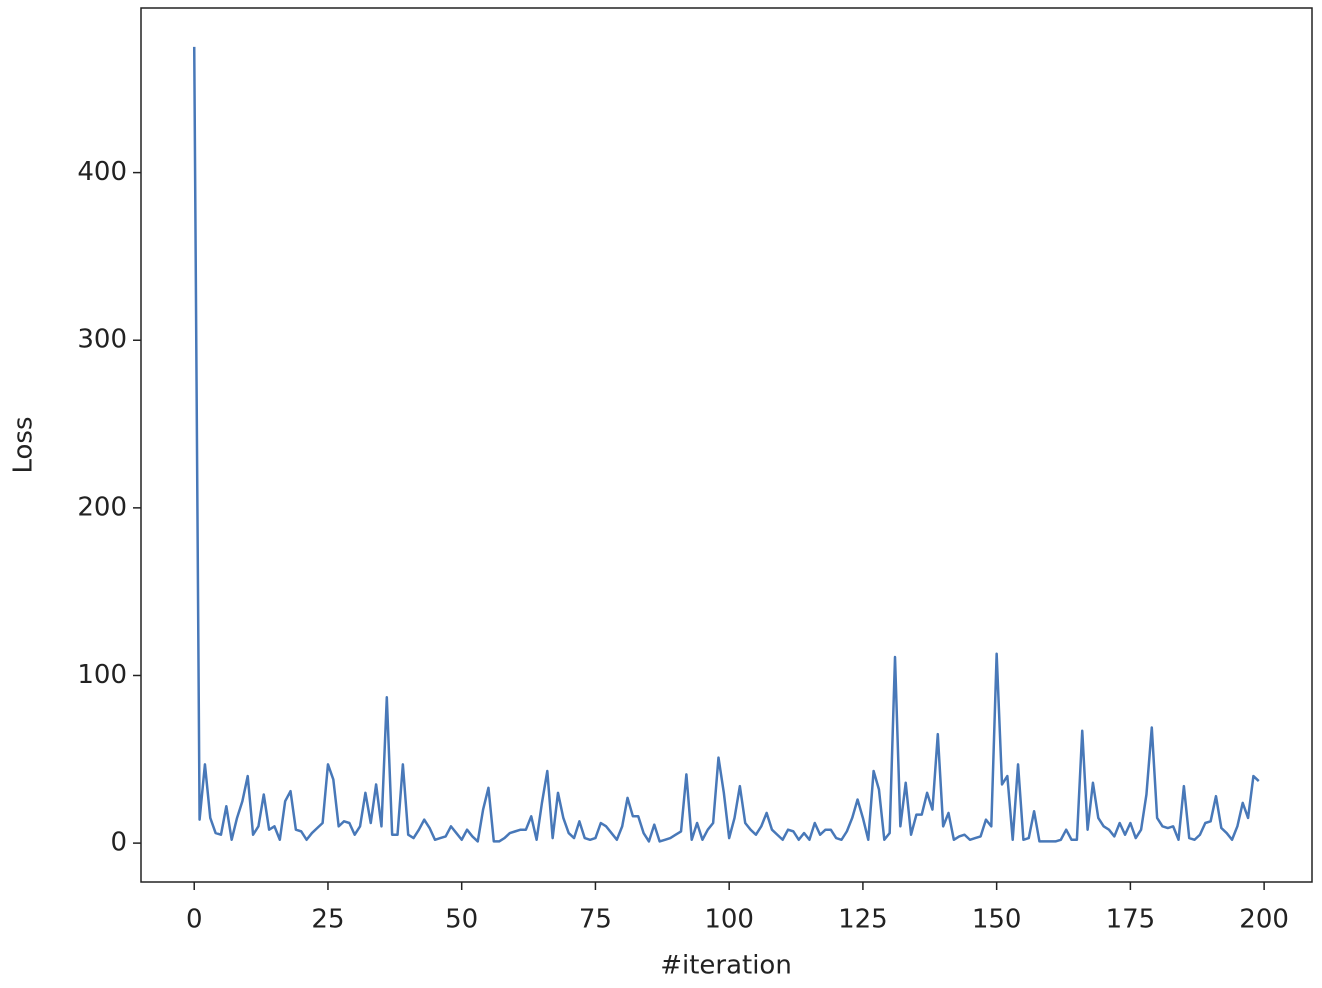 The image size is (1322, 988). I want to click on y-tick-label: 400, so click(102, 172).